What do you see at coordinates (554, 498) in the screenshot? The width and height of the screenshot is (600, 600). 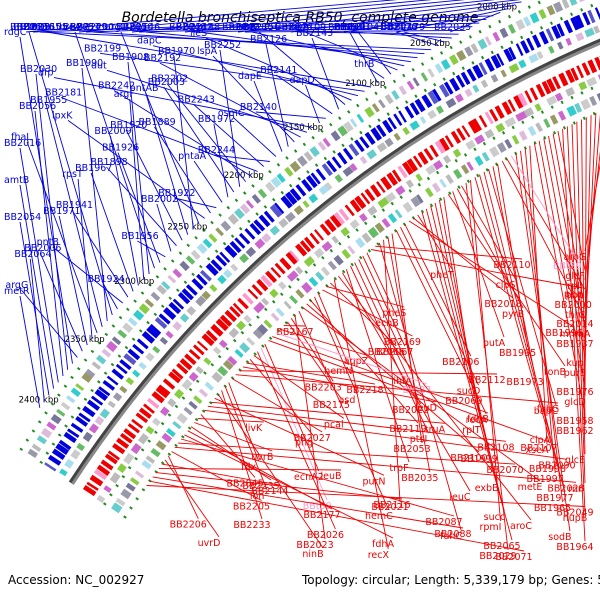 I see `gene-label-reverse: BB1977` at bounding box center [554, 498].